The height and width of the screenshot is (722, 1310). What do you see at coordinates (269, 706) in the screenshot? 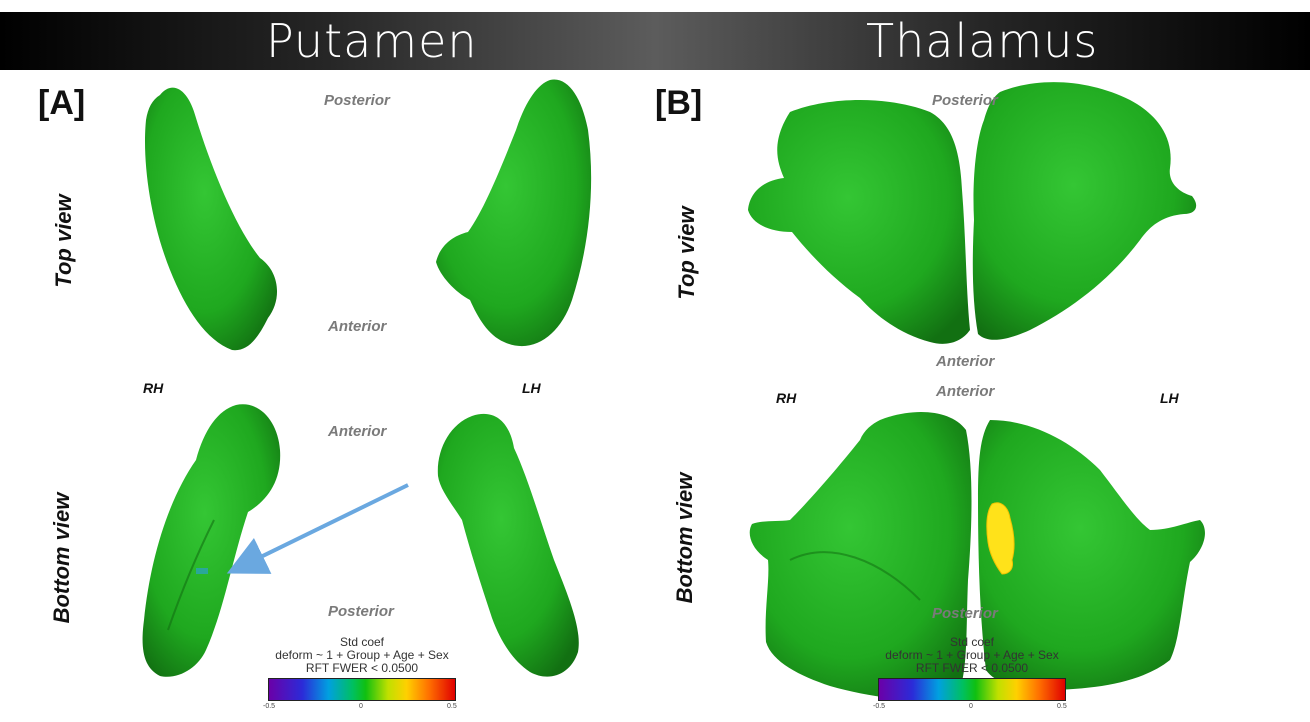
I see `legend-a-tick-min: -0.5` at bounding box center [269, 706].